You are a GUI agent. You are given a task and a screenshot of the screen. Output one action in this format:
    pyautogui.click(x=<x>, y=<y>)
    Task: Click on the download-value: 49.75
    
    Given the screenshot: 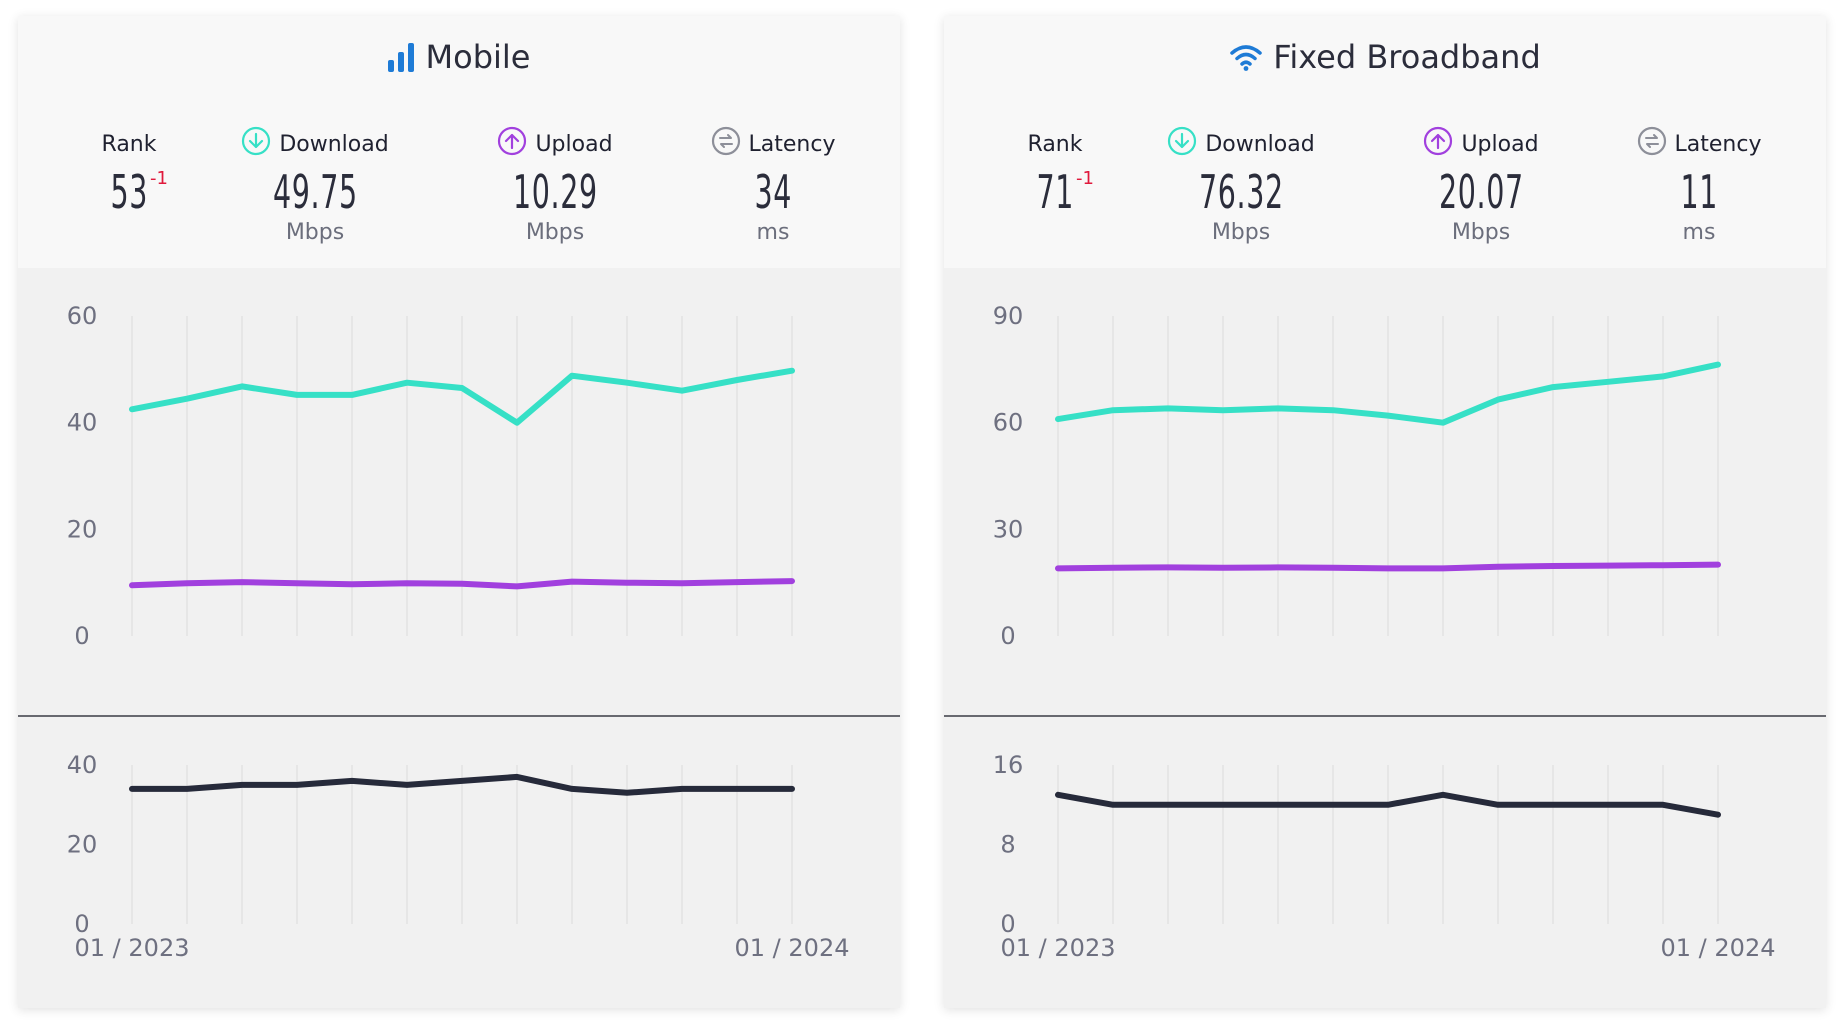 What is the action you would take?
    pyautogui.click(x=315, y=192)
    